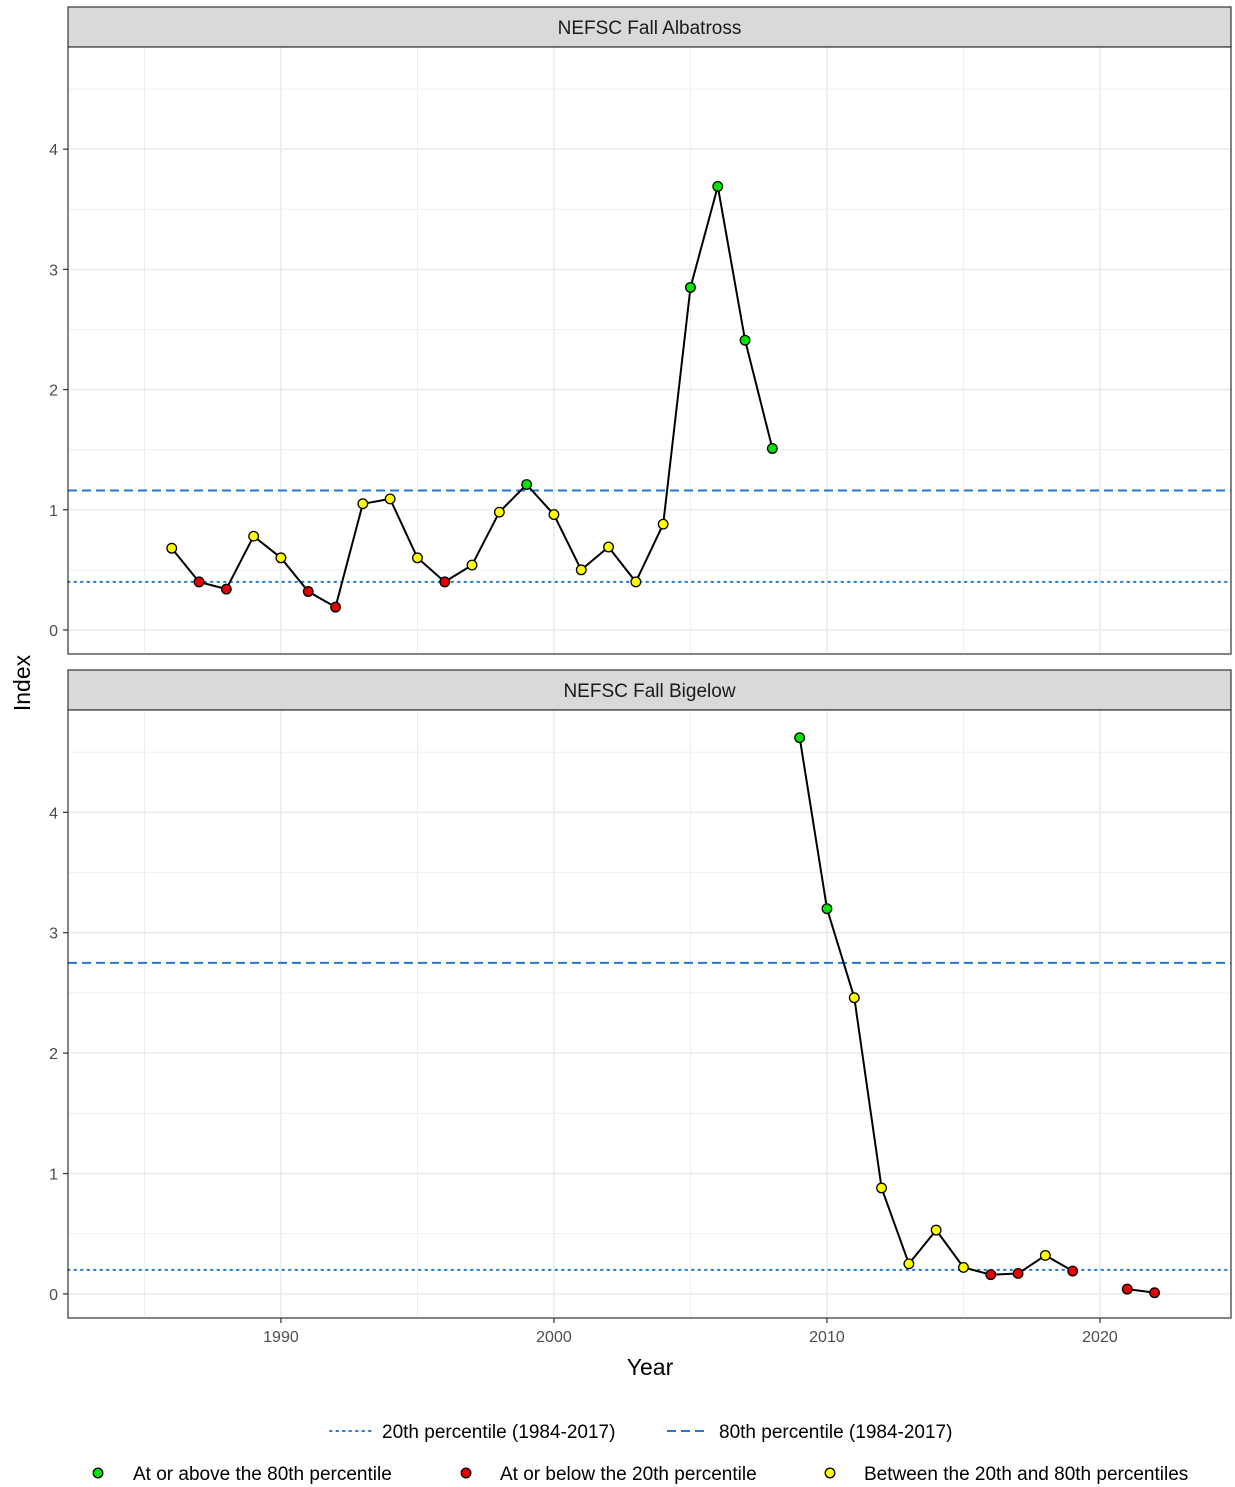 The image size is (1235, 1487). Describe the element at coordinates (1073, 1271) in the screenshot. I see `data-point-2019` at that location.